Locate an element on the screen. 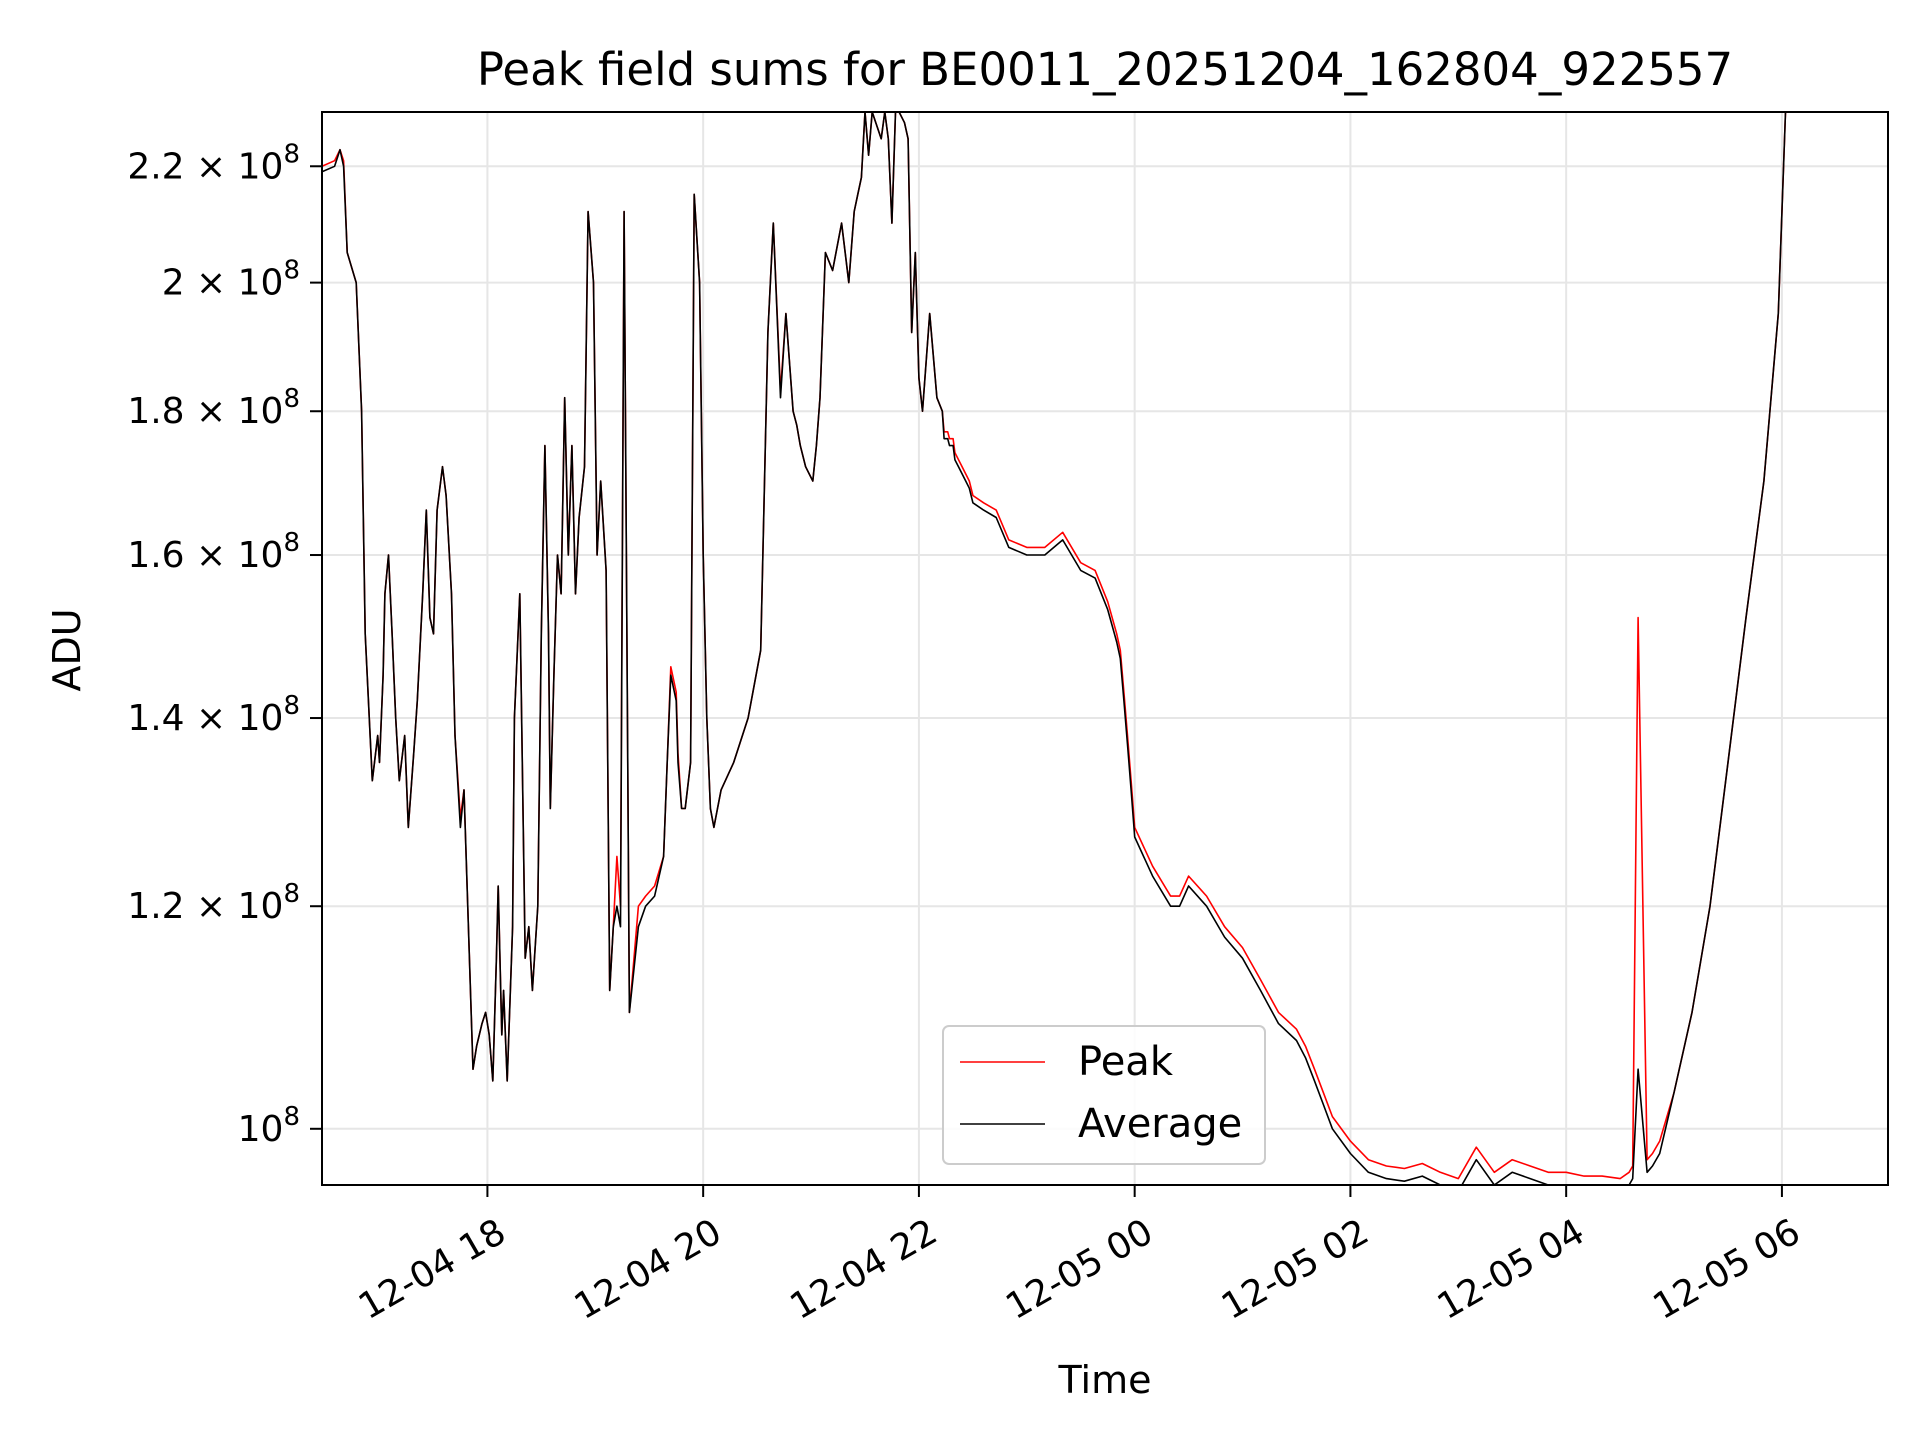  y-axis-label: ADU is located at coordinates (67, 649).